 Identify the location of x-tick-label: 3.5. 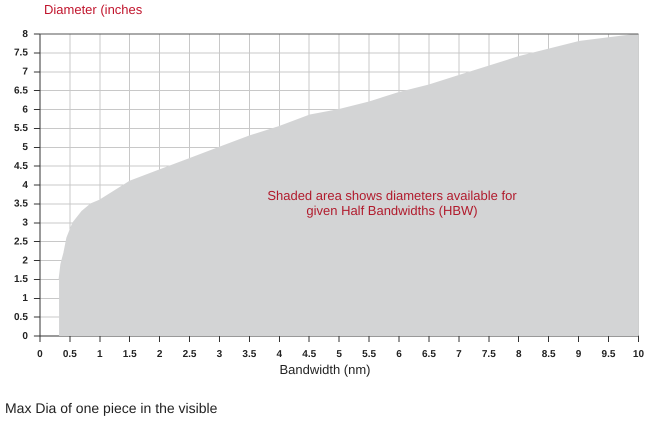
(249, 354).